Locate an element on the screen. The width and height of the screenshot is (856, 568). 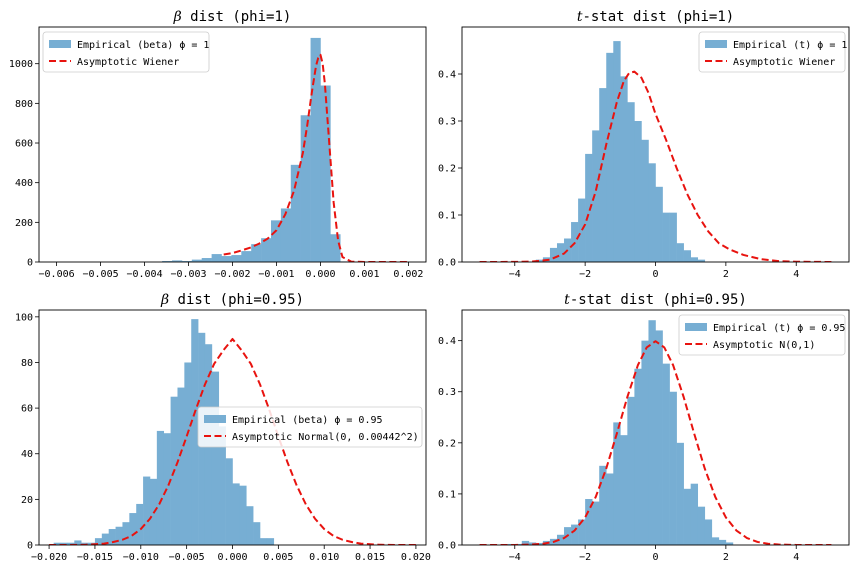
title-text: -stat dist (phi=1) is located at coordinates (658, 17).